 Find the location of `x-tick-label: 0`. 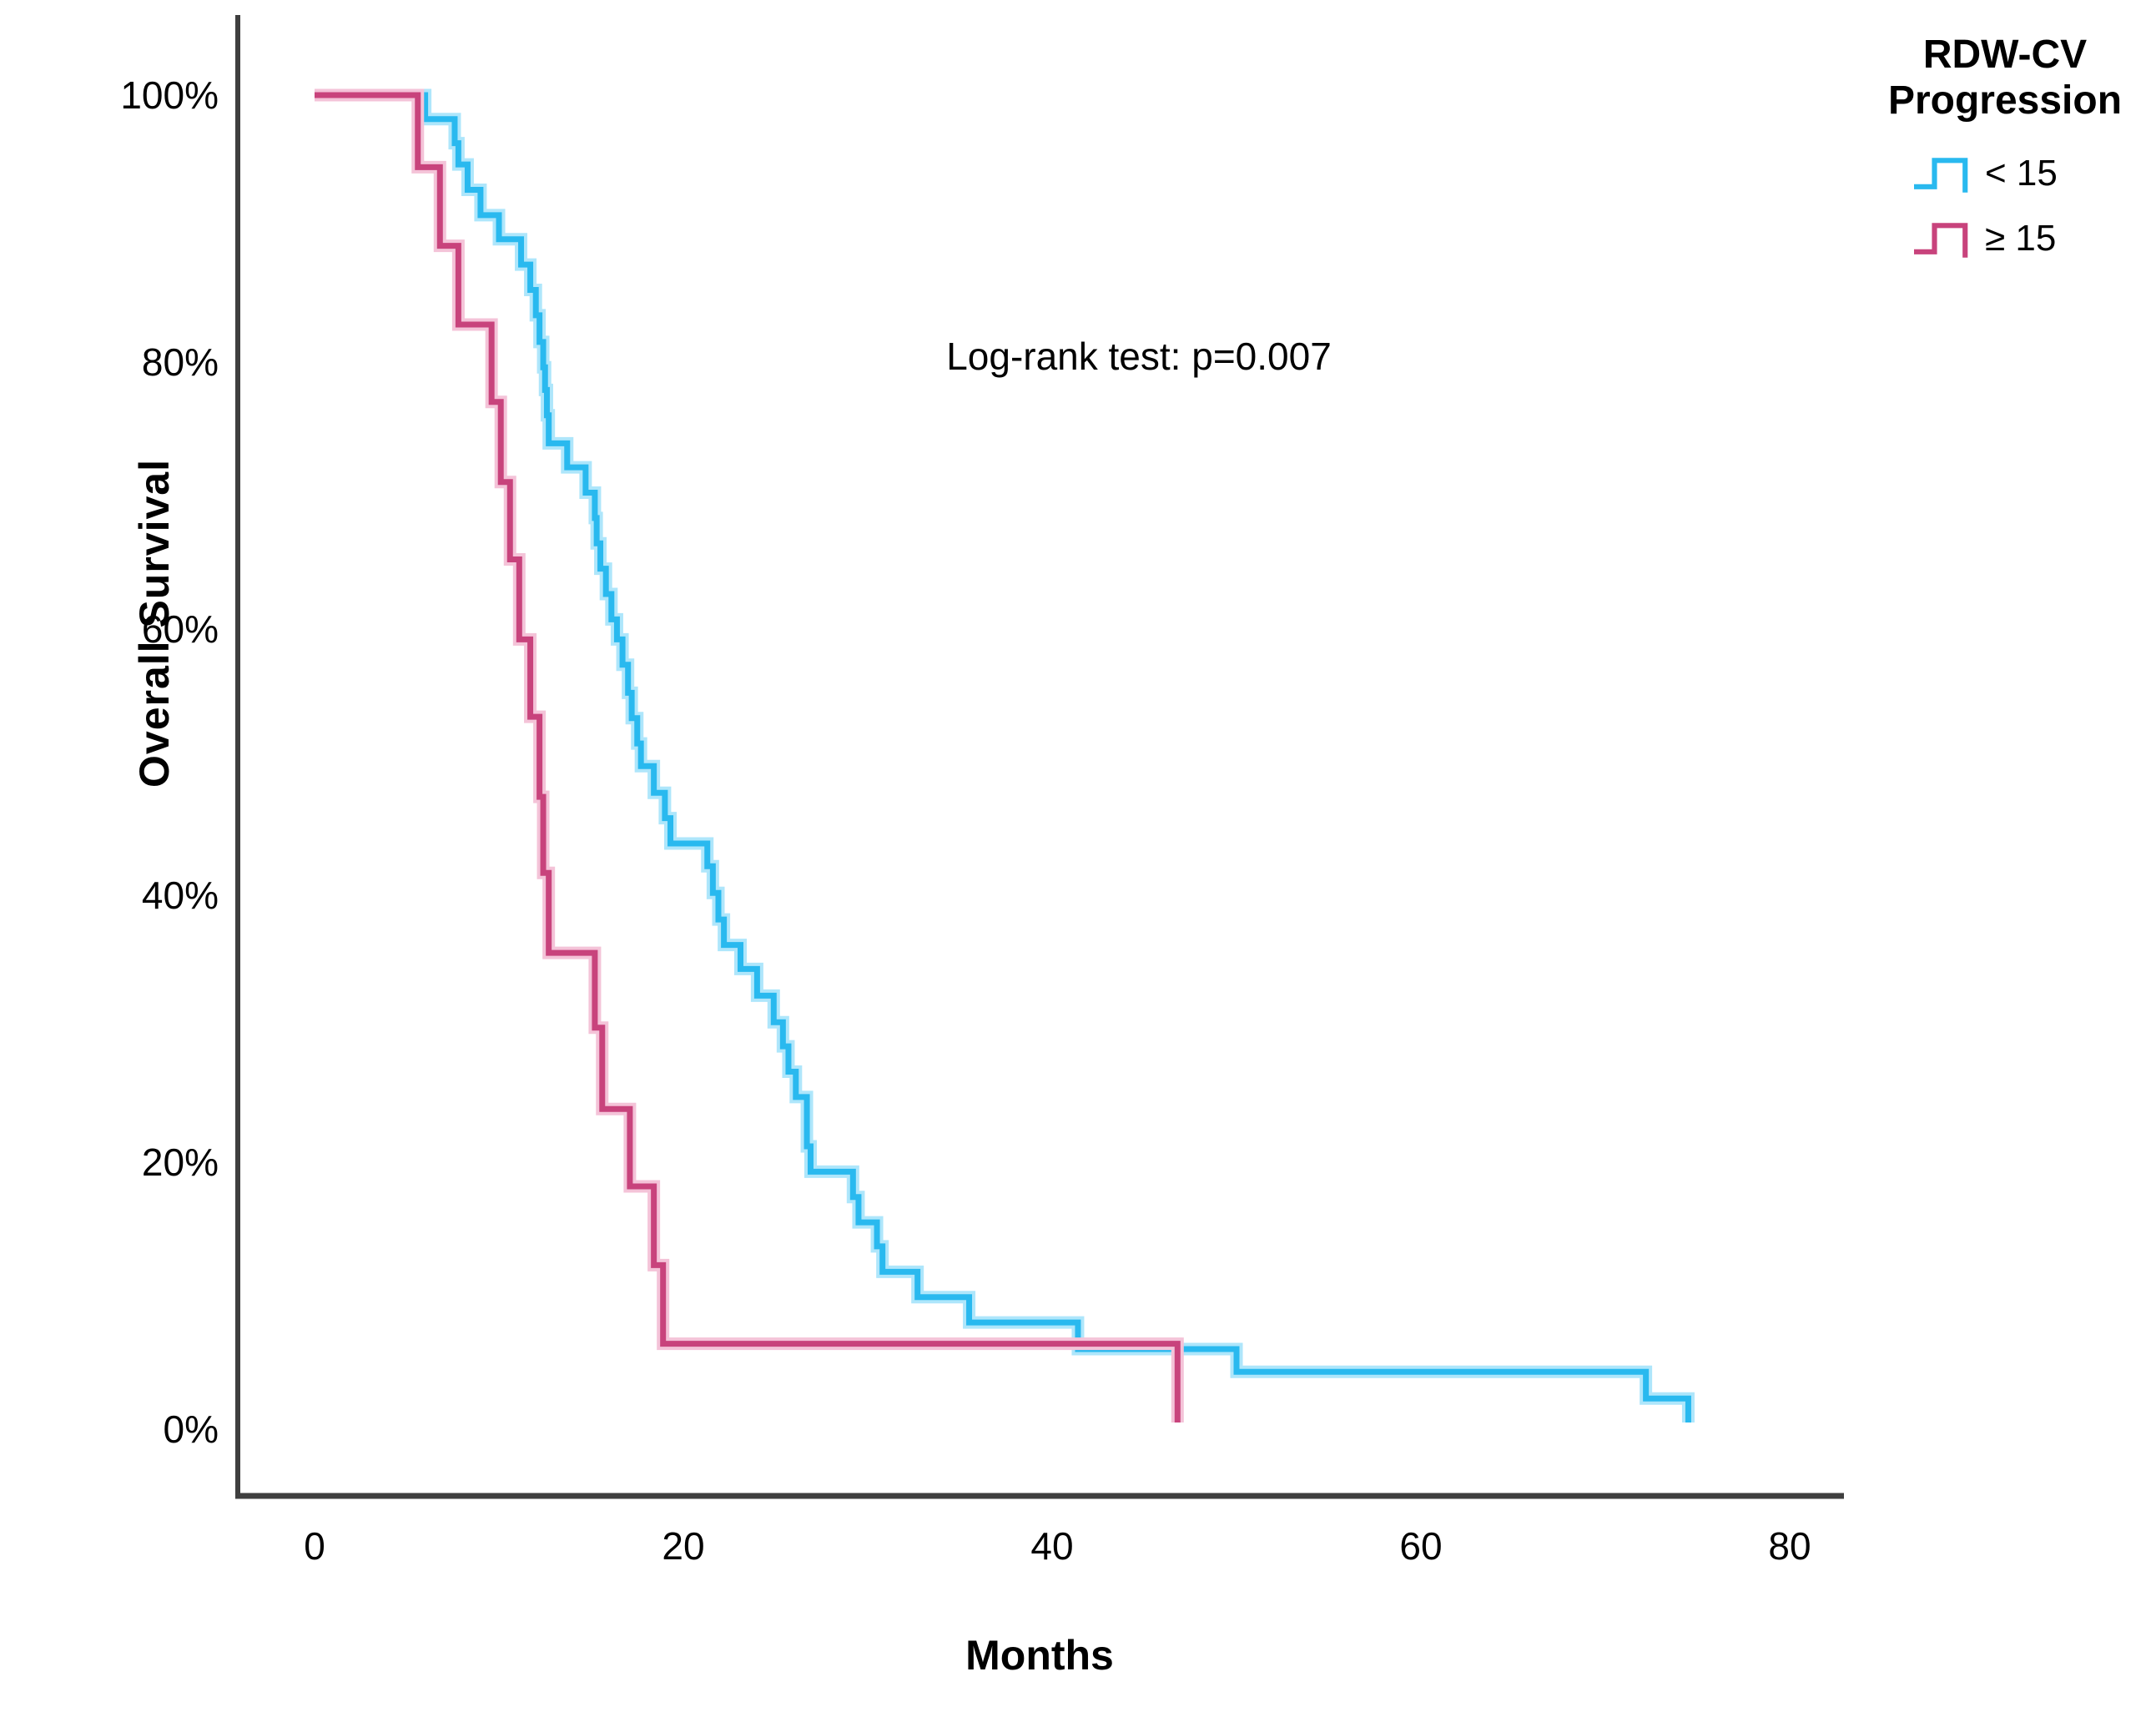

x-tick-label: 0 is located at coordinates (314, 1546).